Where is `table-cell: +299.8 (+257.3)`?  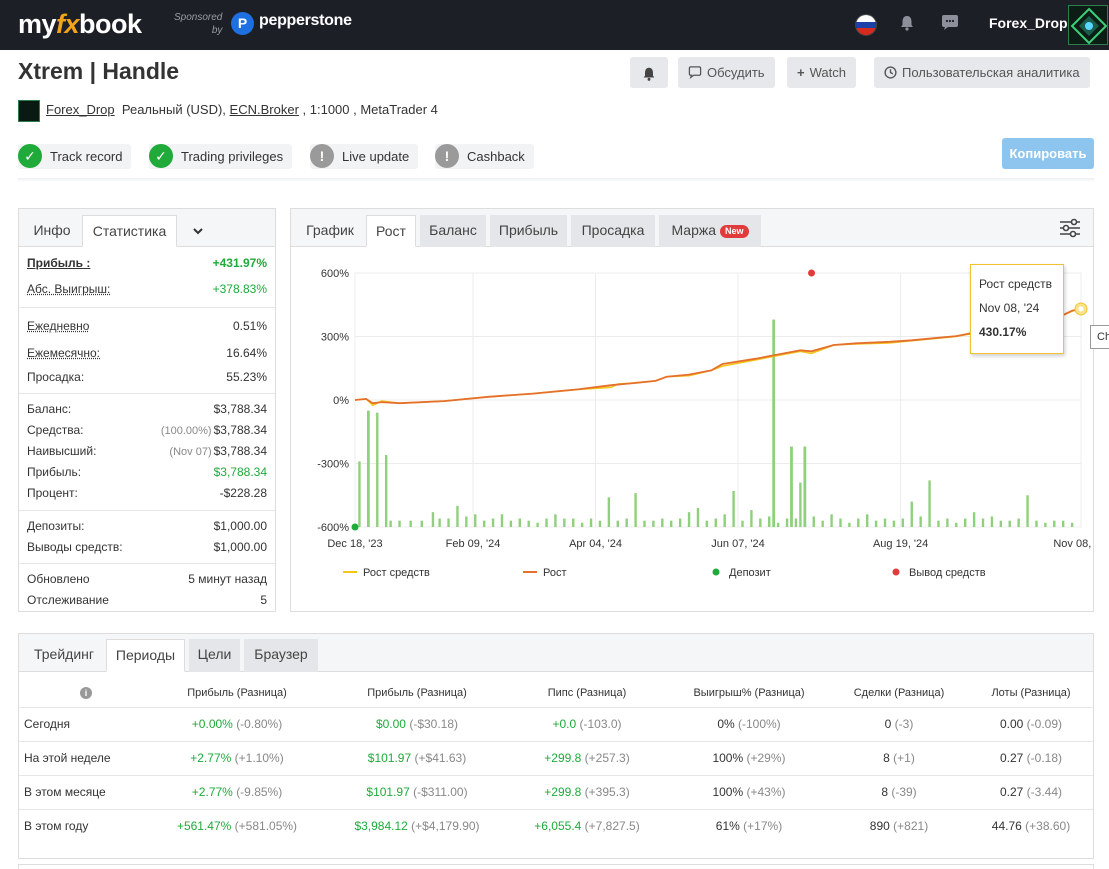
table-cell: +299.8 (+257.3) is located at coordinates (587, 758).